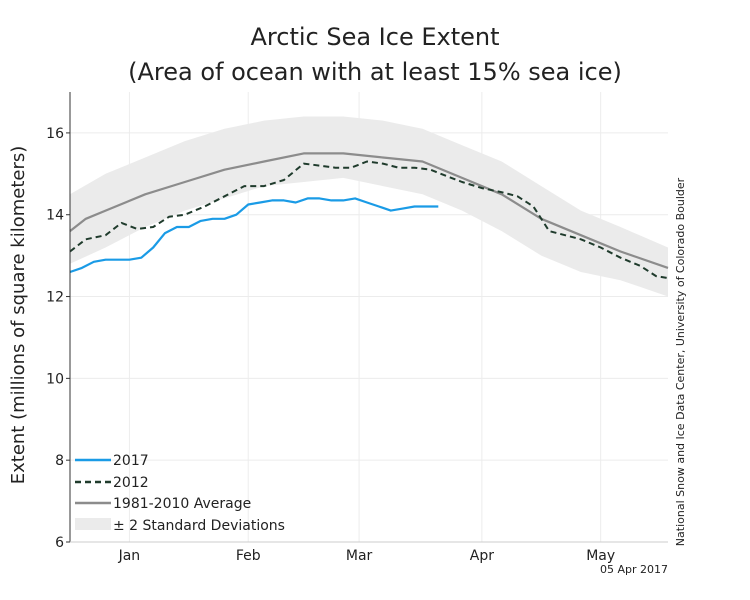  I want to click on x-tick-label: Jan, so click(129, 556).